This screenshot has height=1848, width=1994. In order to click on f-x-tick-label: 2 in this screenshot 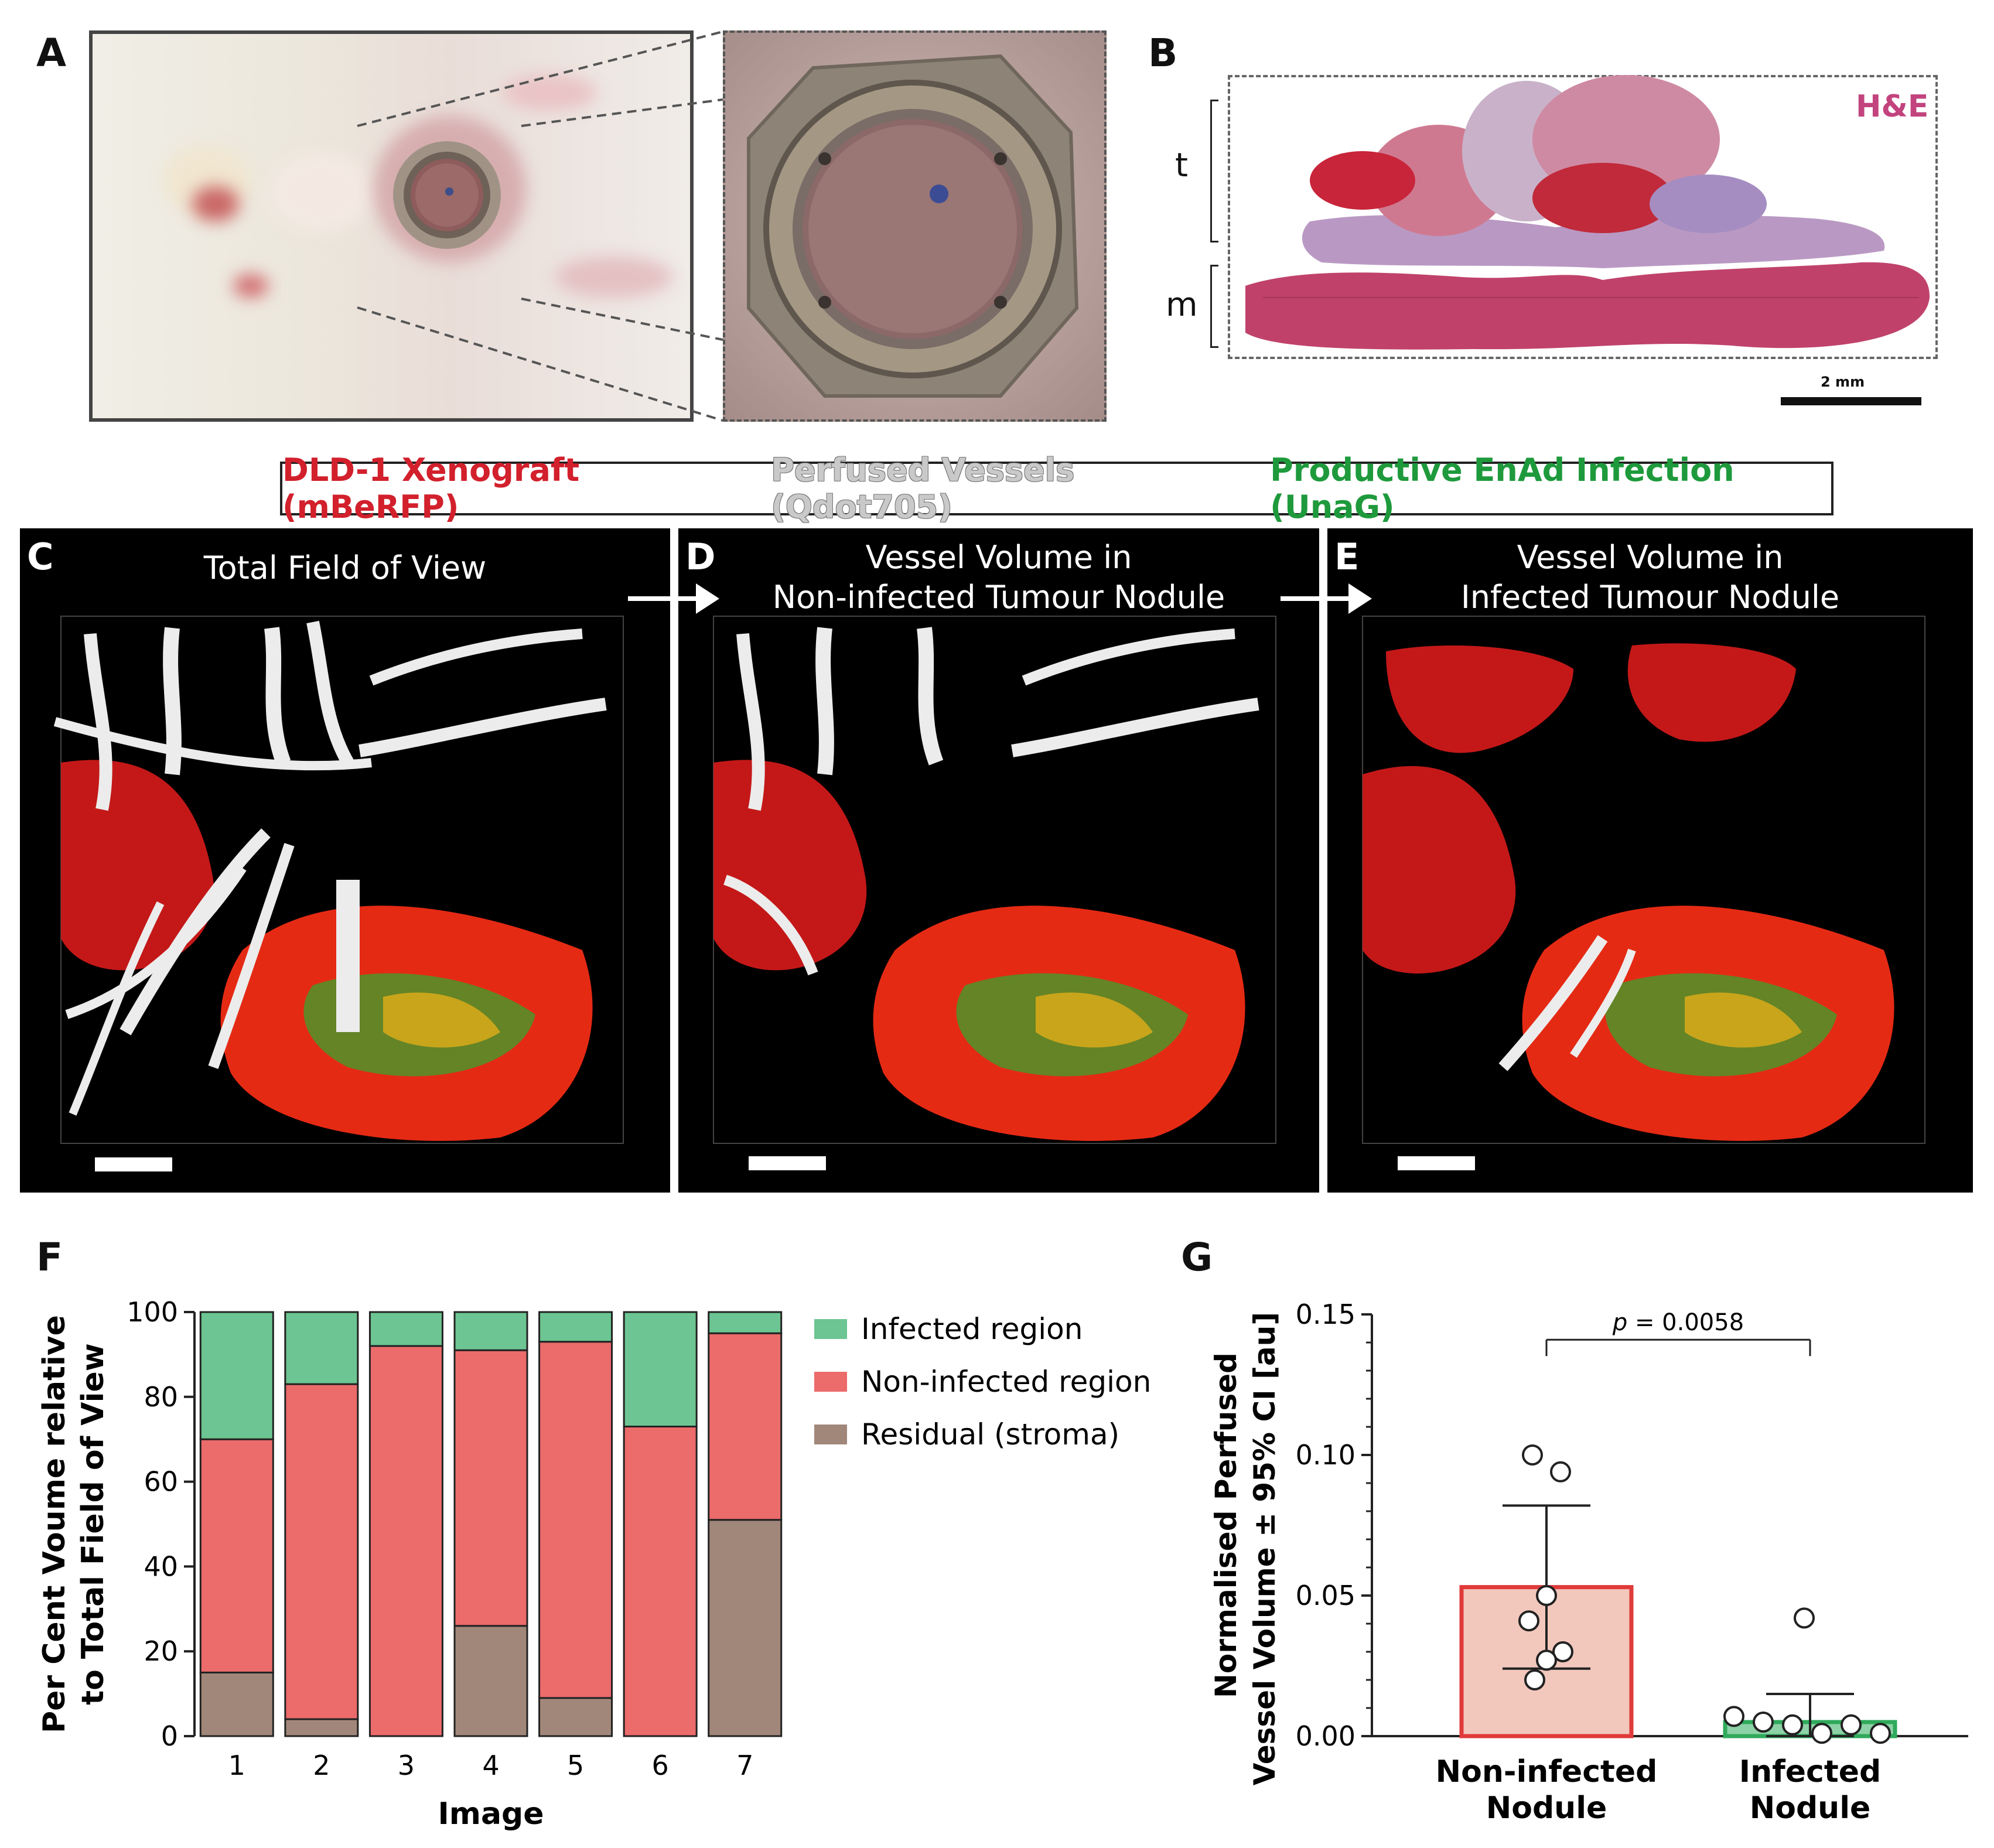, I will do `click(321, 1766)`.